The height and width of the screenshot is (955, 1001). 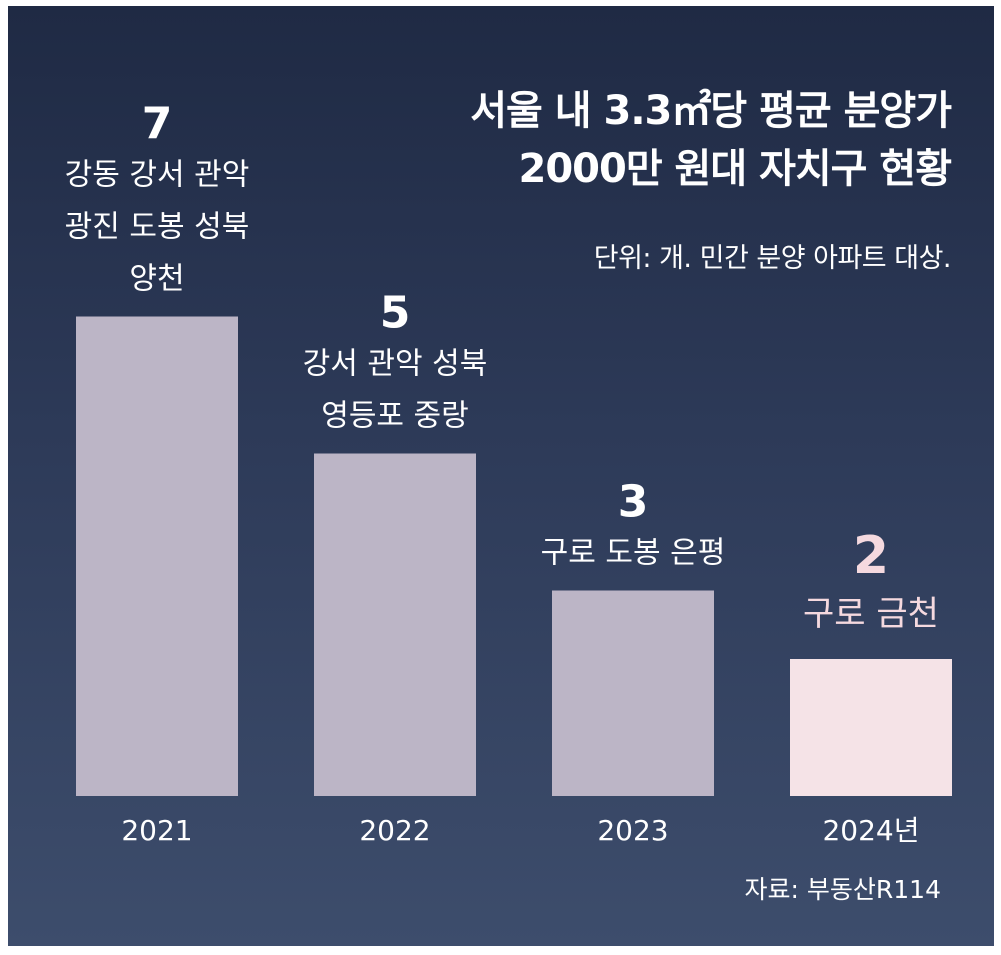 I want to click on value-label: 7, so click(x=157, y=124).